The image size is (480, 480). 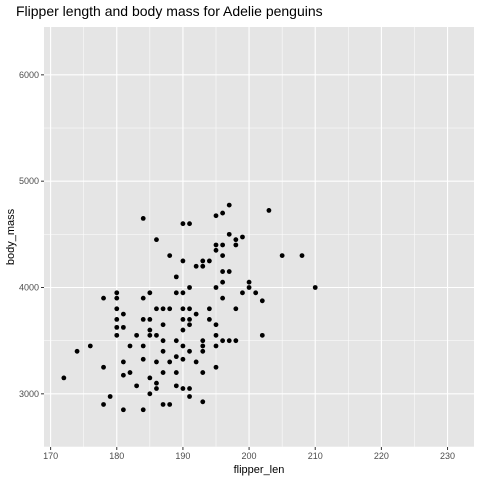 I want to click on x-axis-ticks: 170 180 190 200 210 220 230, so click(x=249, y=454).